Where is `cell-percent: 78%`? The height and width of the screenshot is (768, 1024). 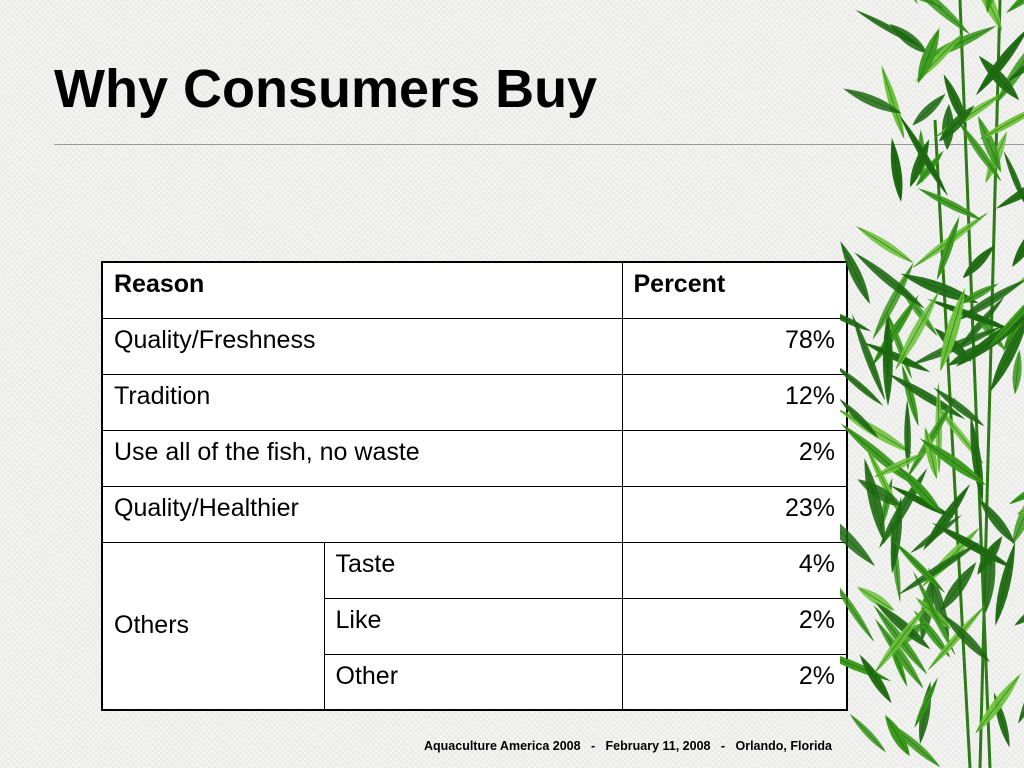 cell-percent: 78% is located at coordinates (734, 346).